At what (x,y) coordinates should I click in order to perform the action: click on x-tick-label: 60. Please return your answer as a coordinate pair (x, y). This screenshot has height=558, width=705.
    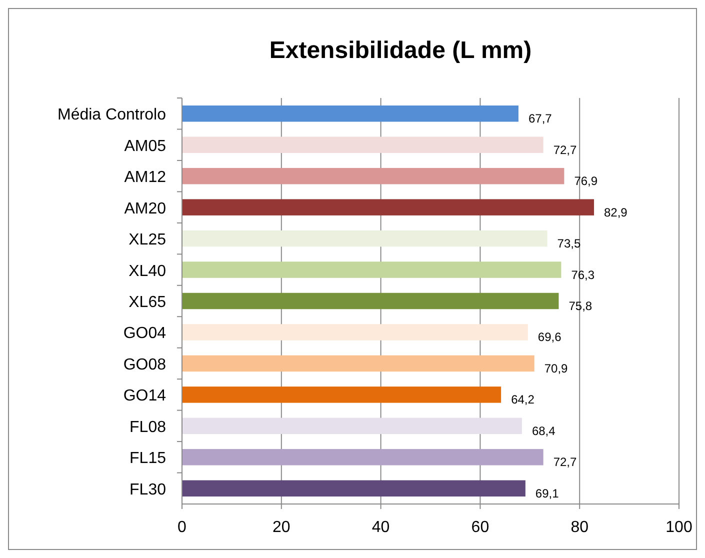
    Looking at the image, I should click on (480, 527).